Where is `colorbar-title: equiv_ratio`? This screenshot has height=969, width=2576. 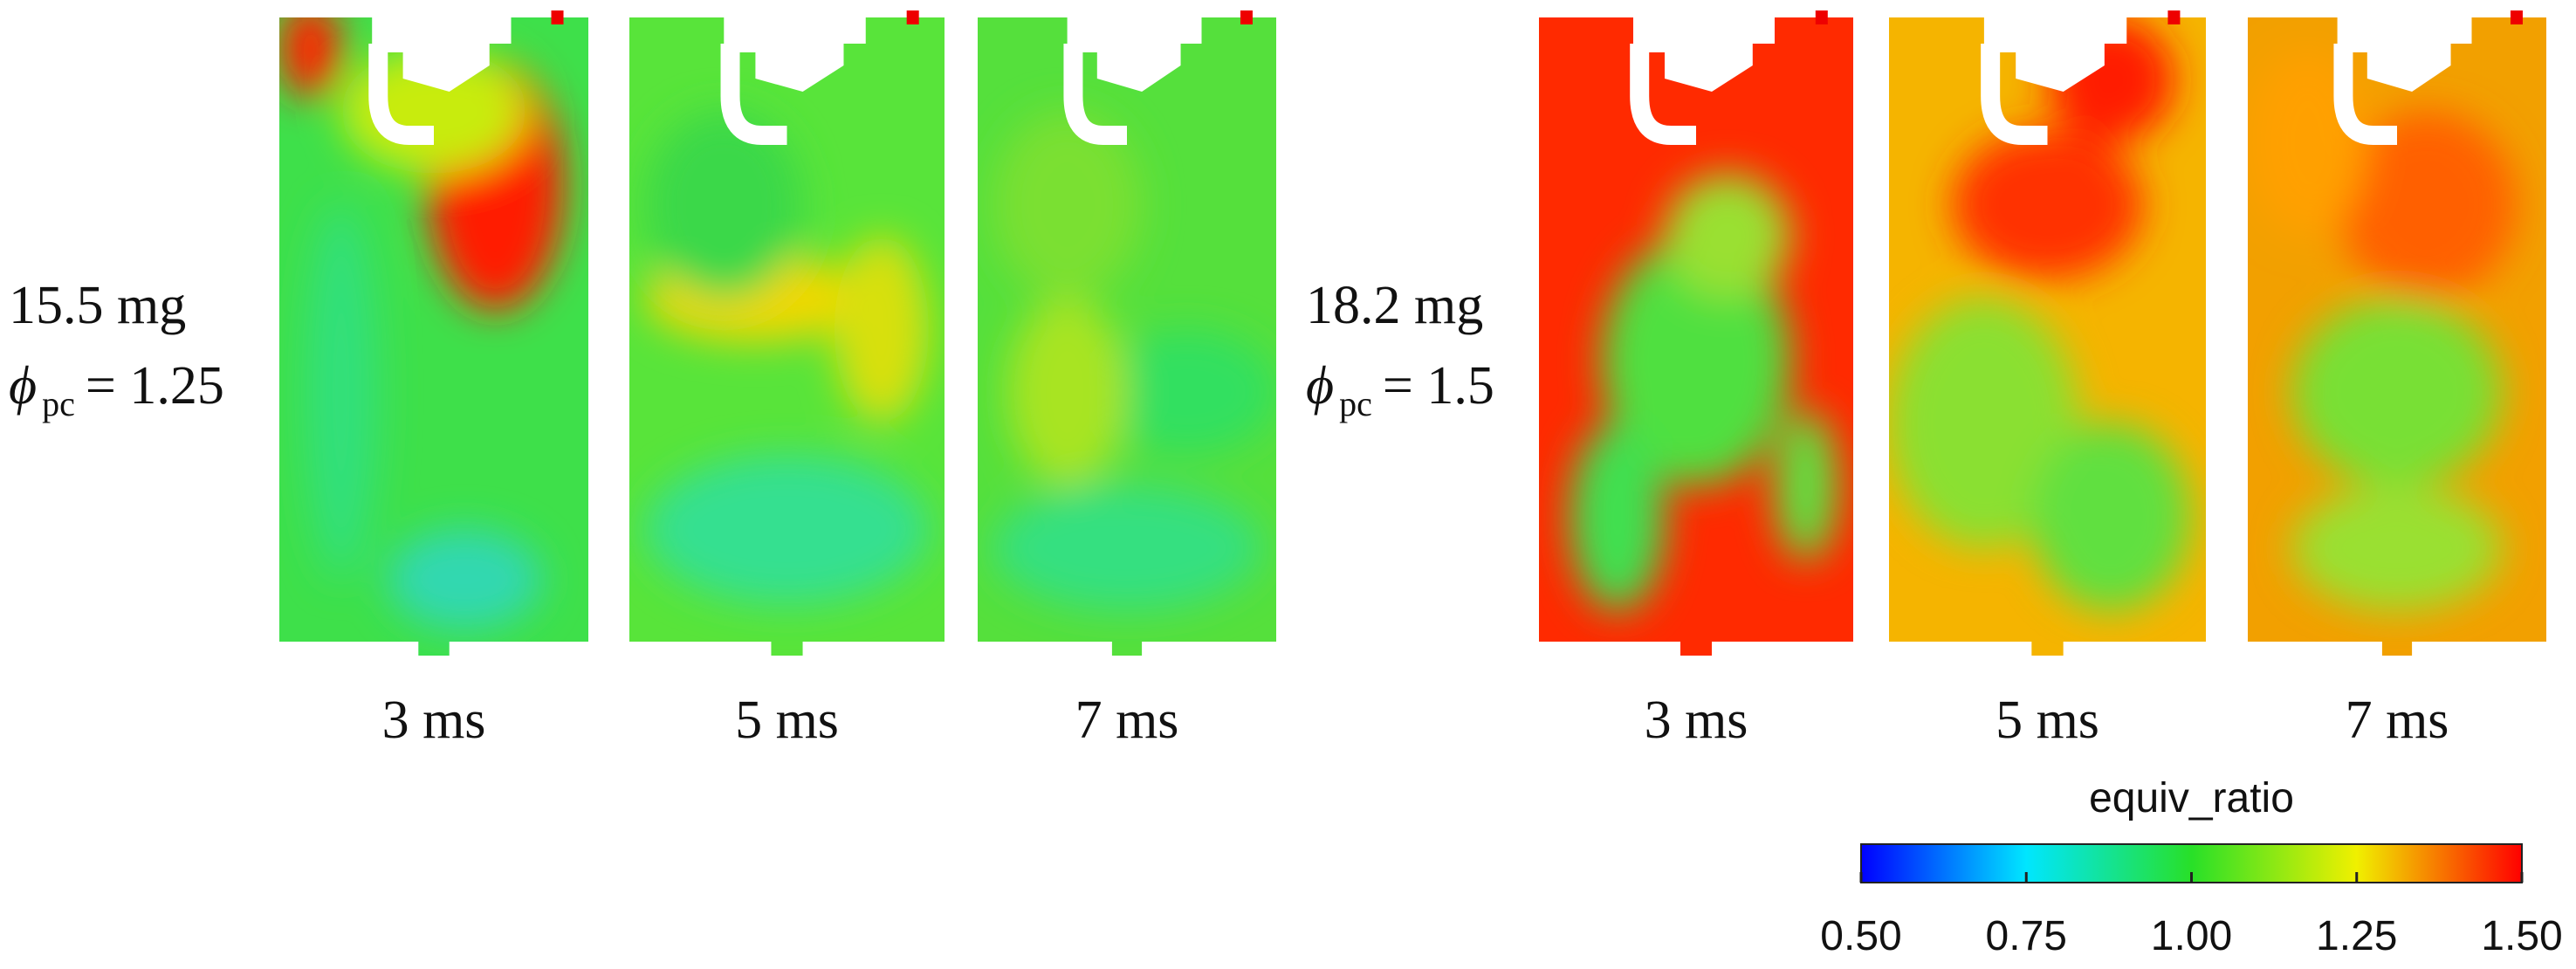
colorbar-title: equiv_ratio is located at coordinates (2191, 798).